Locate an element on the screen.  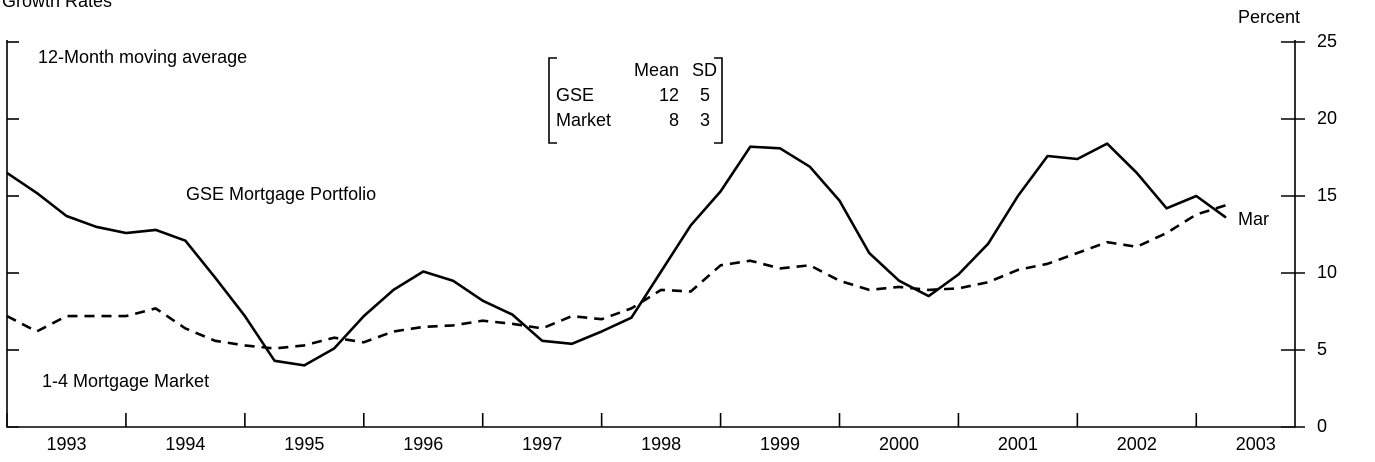
table-bracket is located at coordinates (635, 100).